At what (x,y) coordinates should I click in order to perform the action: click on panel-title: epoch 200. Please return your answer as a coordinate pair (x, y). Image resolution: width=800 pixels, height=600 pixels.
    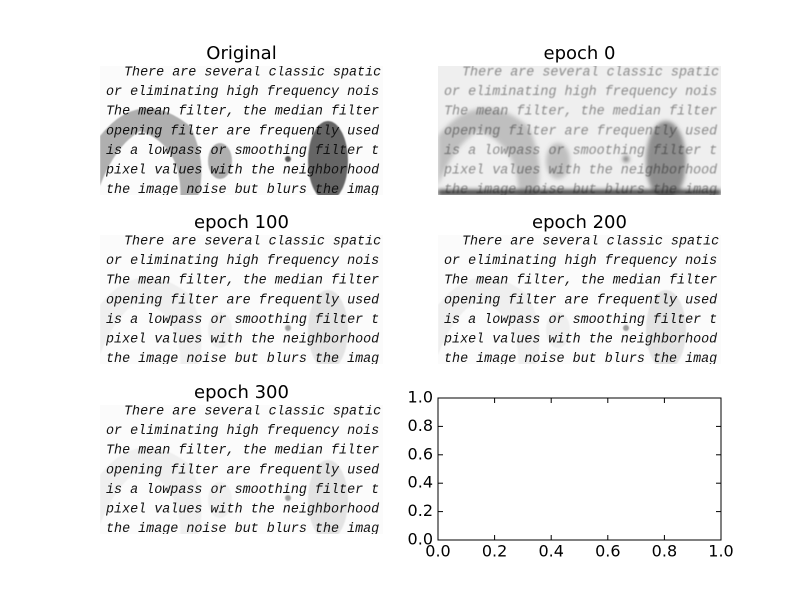
    Looking at the image, I should click on (579, 222).